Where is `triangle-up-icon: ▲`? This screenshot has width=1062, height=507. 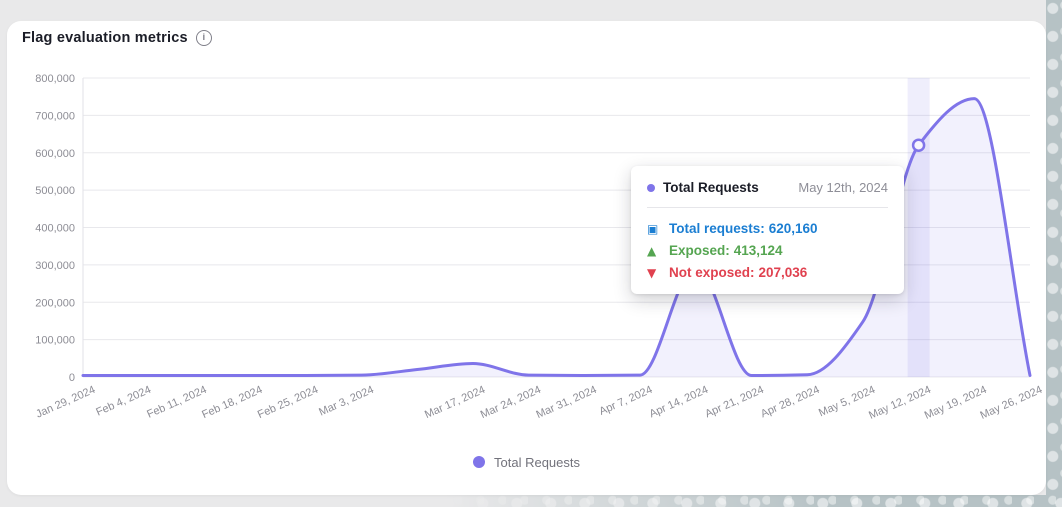 triangle-up-icon: ▲ is located at coordinates (652, 250).